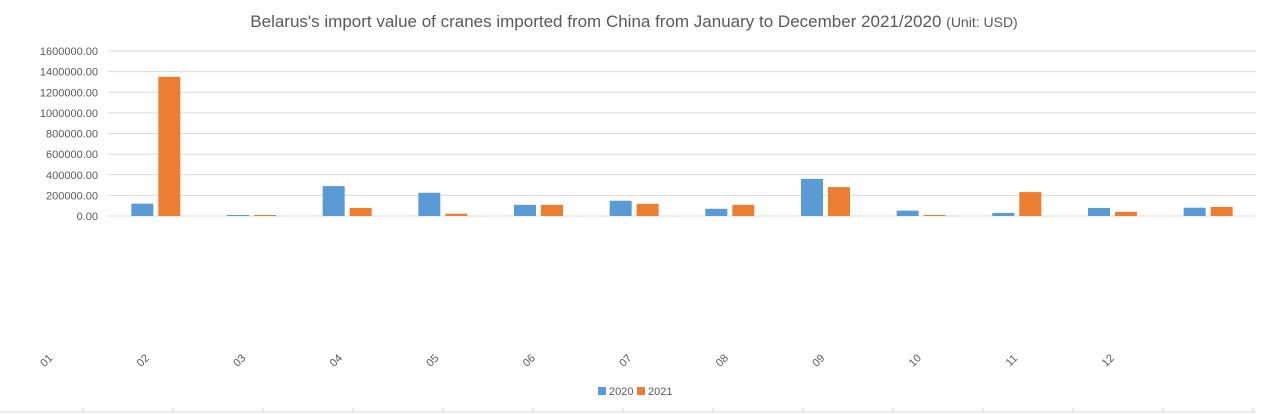 The image size is (1269, 415). What do you see at coordinates (72, 155) in the screenshot?
I see `y-tick-label: 600000.00` at bounding box center [72, 155].